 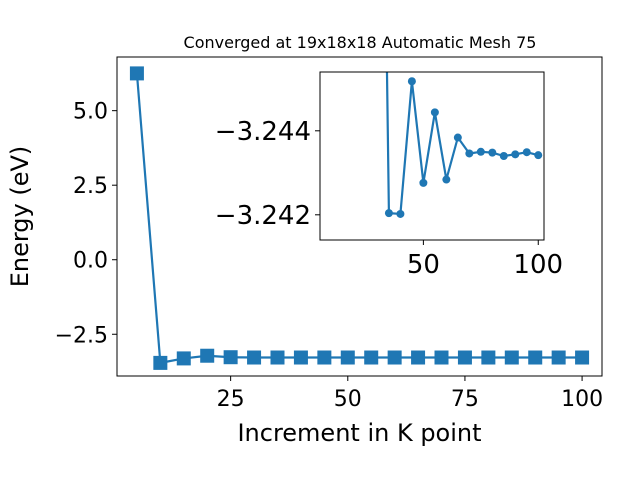 I want to click on y-tick-label: 5.0, so click(x=90, y=112).